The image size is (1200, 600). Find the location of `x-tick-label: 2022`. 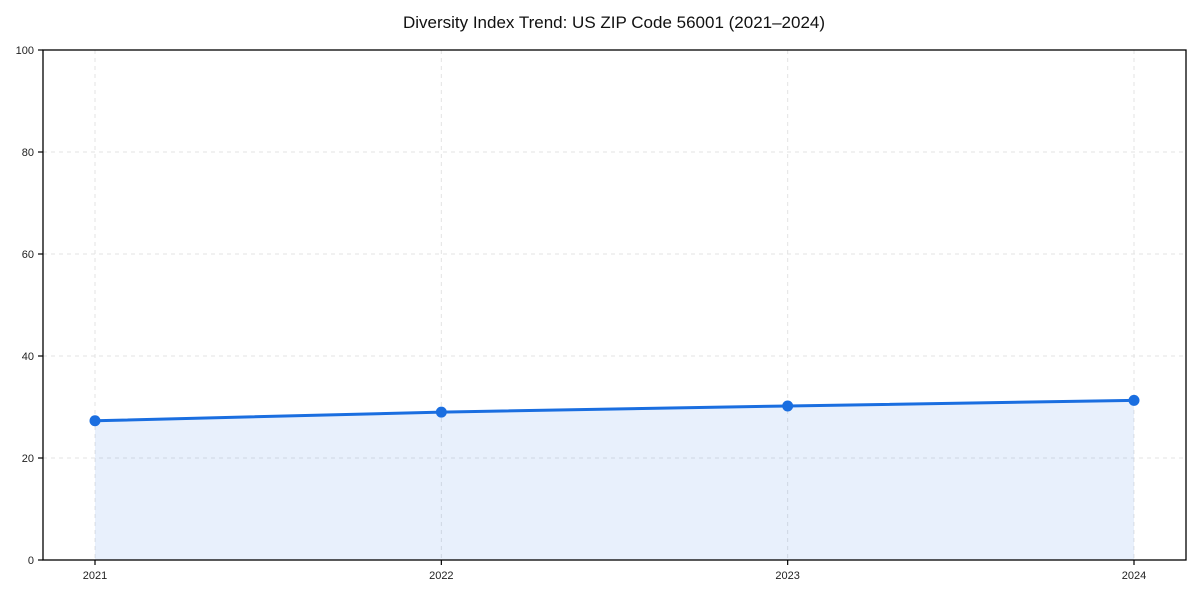

x-tick-label: 2022 is located at coordinates (441, 576).